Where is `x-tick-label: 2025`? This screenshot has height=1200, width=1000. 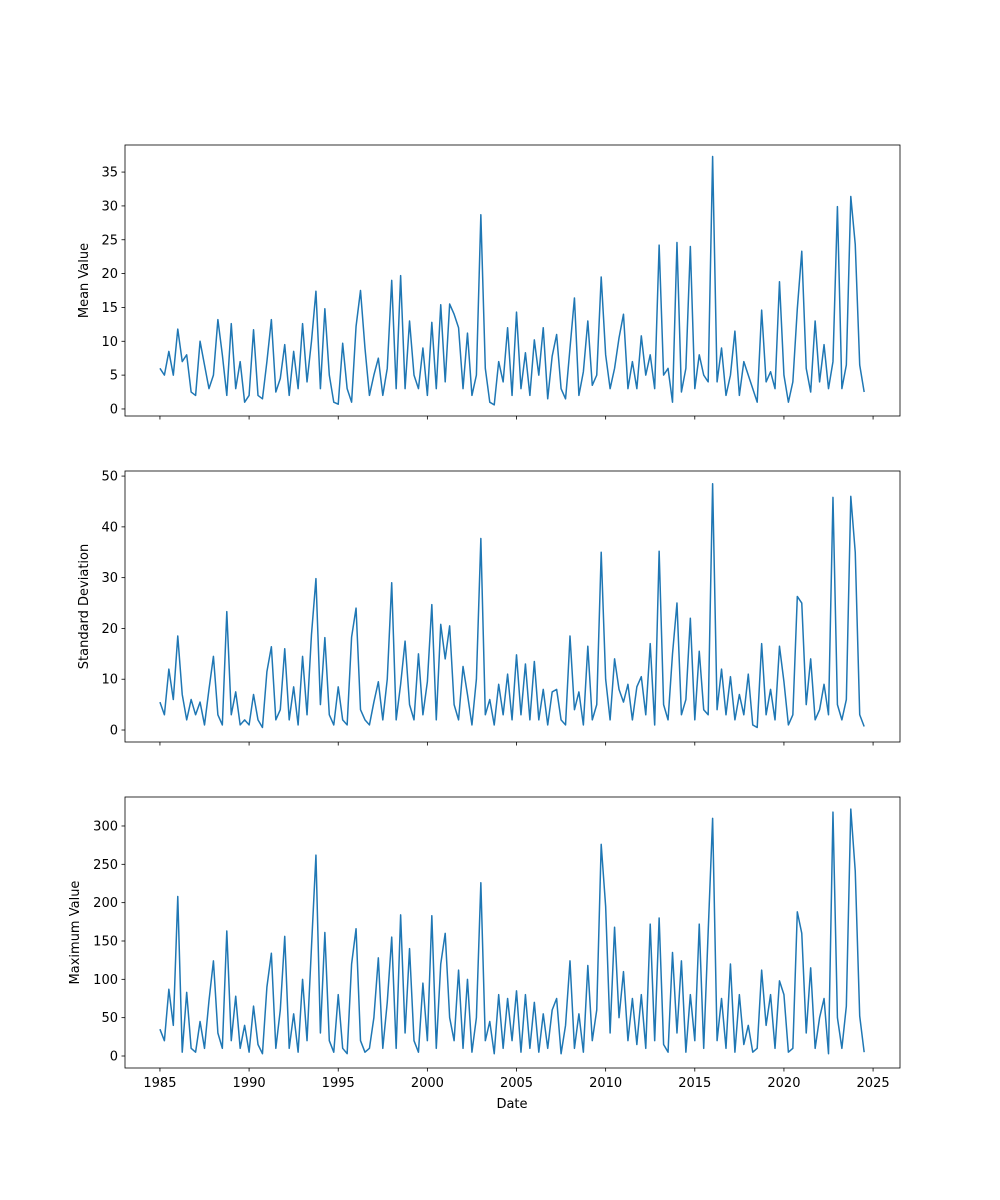 x-tick-label: 2025 is located at coordinates (873, 1083).